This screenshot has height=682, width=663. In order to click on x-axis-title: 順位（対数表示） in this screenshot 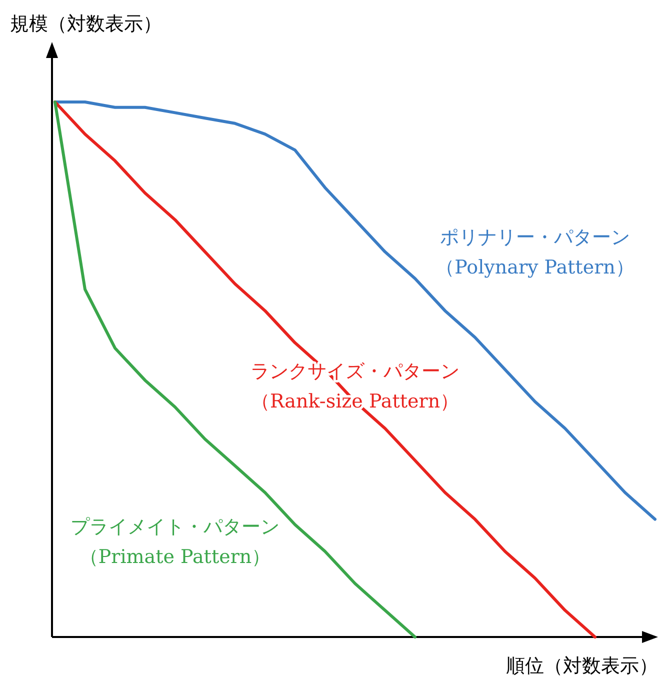, I will do `click(582, 666)`.